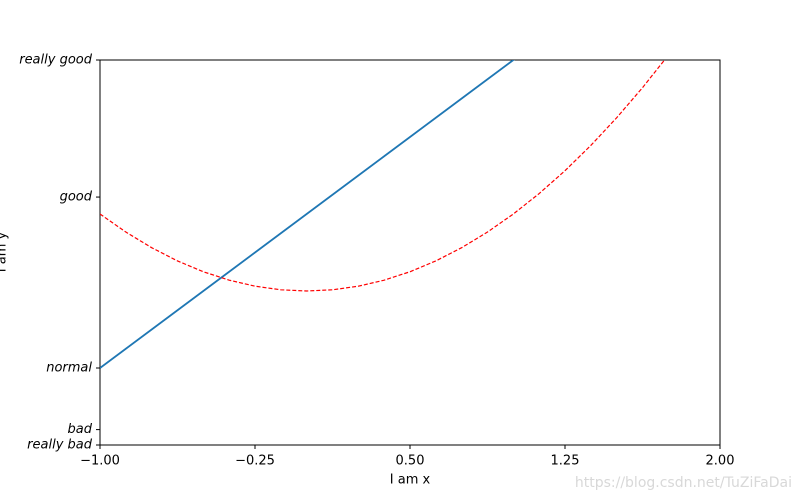  What do you see at coordinates (565, 461) in the screenshot?
I see `x-tick-label: 1.25` at bounding box center [565, 461].